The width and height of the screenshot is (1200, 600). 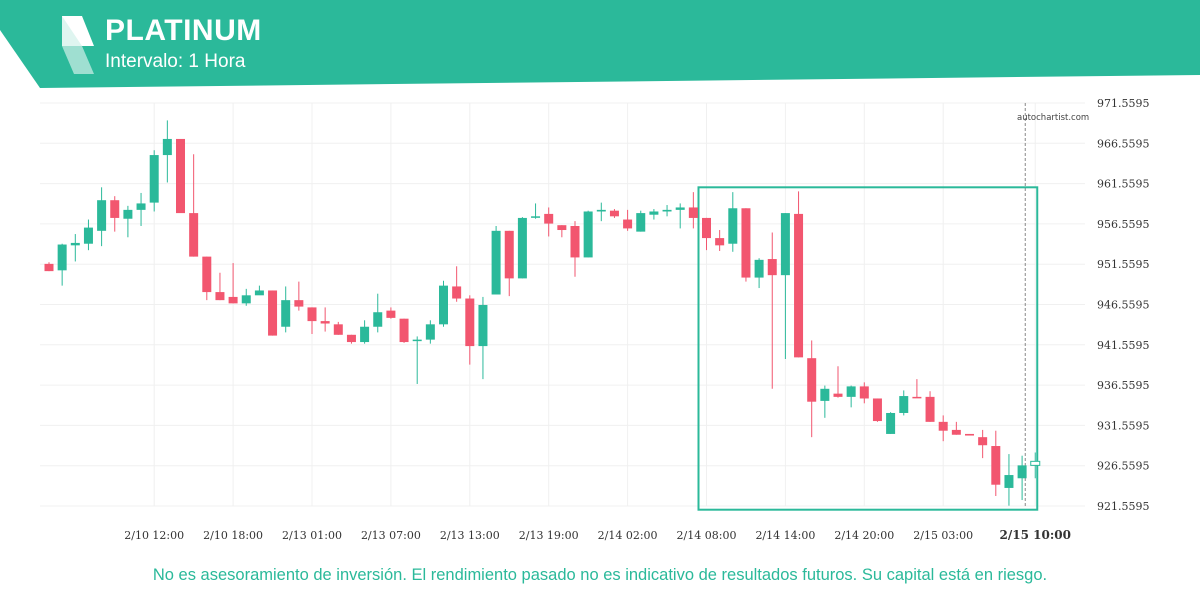 I want to click on y-tick-label: 931.5595, so click(x=1123, y=425).